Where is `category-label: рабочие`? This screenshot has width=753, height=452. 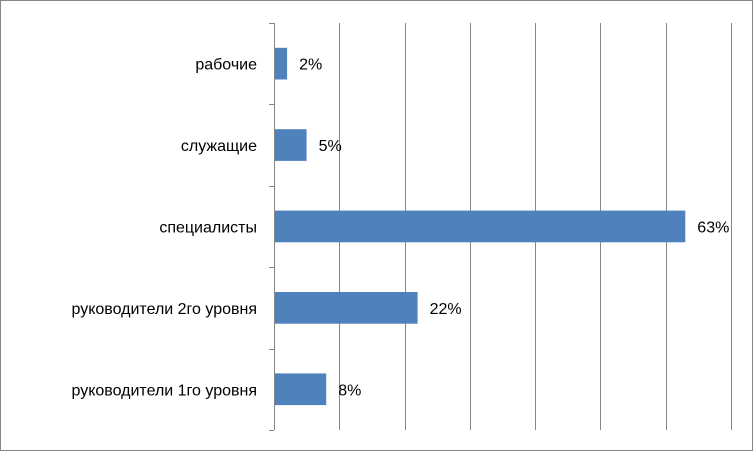
category-label: рабочие is located at coordinates (226, 65).